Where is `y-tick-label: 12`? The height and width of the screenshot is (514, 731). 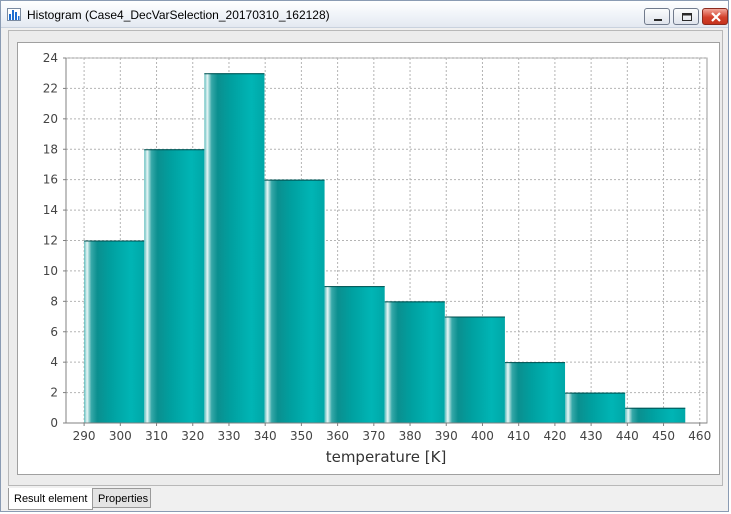 y-tick-label: 12 is located at coordinates (50, 241).